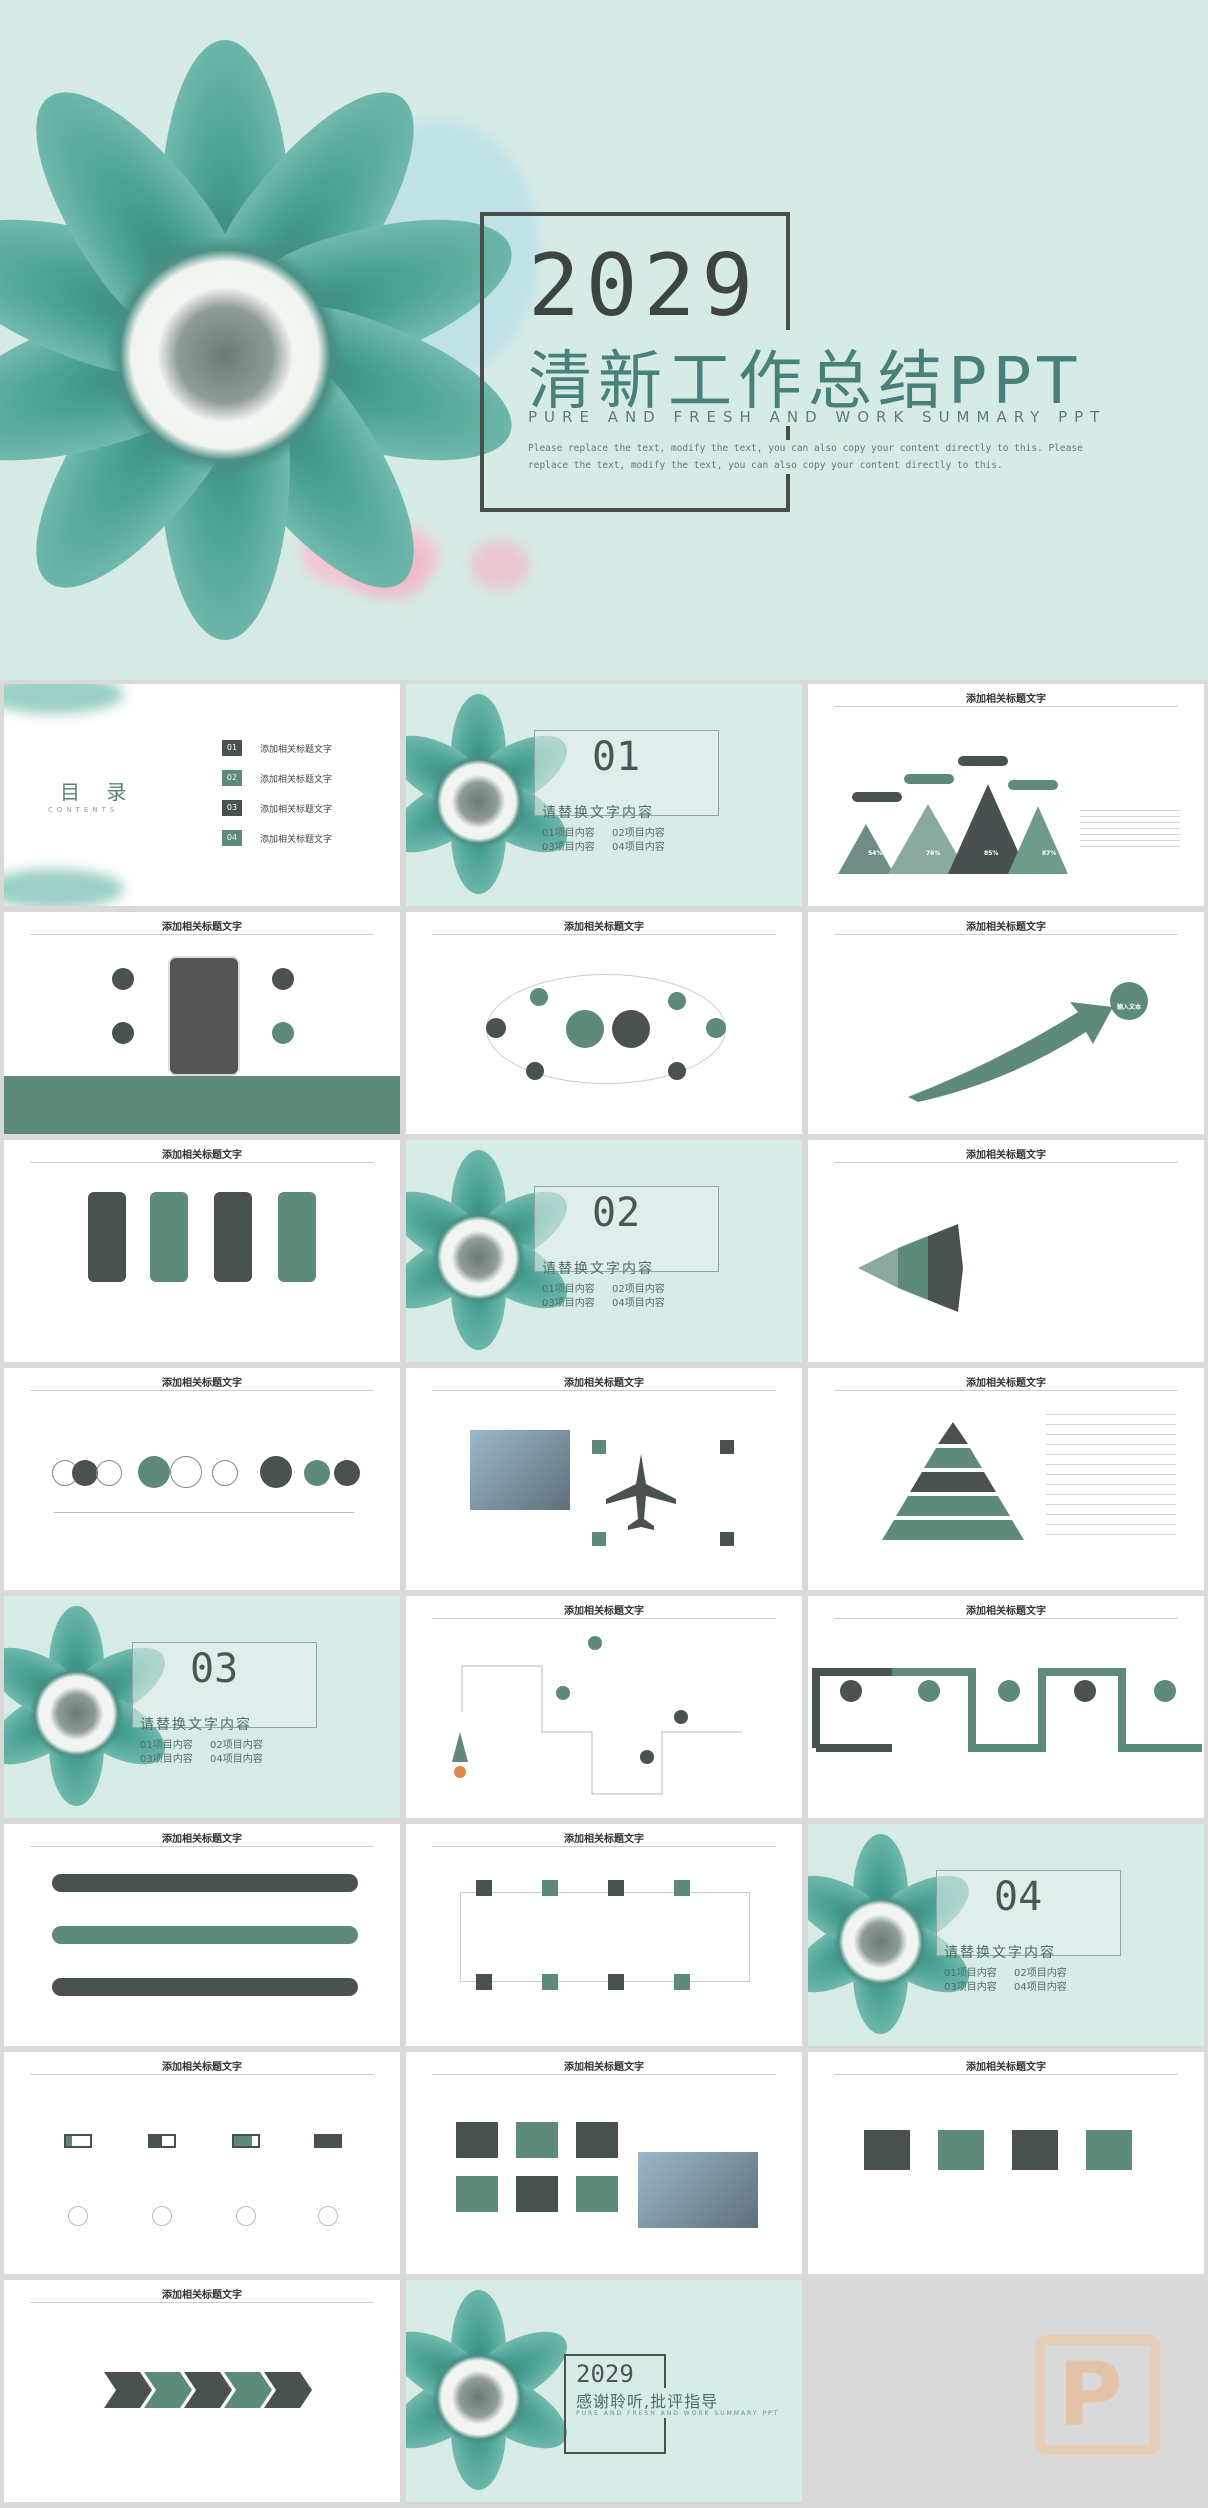 This screenshot has height=2508, width=1208. What do you see at coordinates (214, 1669) in the screenshot?
I see `section-number: 03` at bounding box center [214, 1669].